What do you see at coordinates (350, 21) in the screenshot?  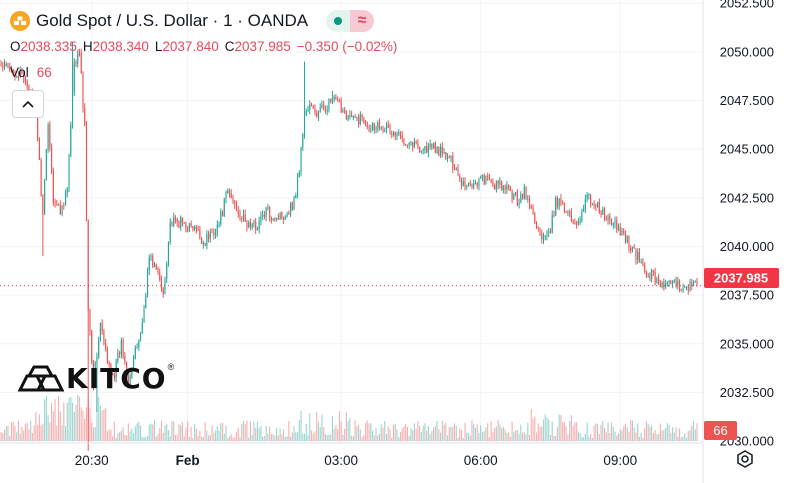 I see `status-pill: ≈` at bounding box center [350, 21].